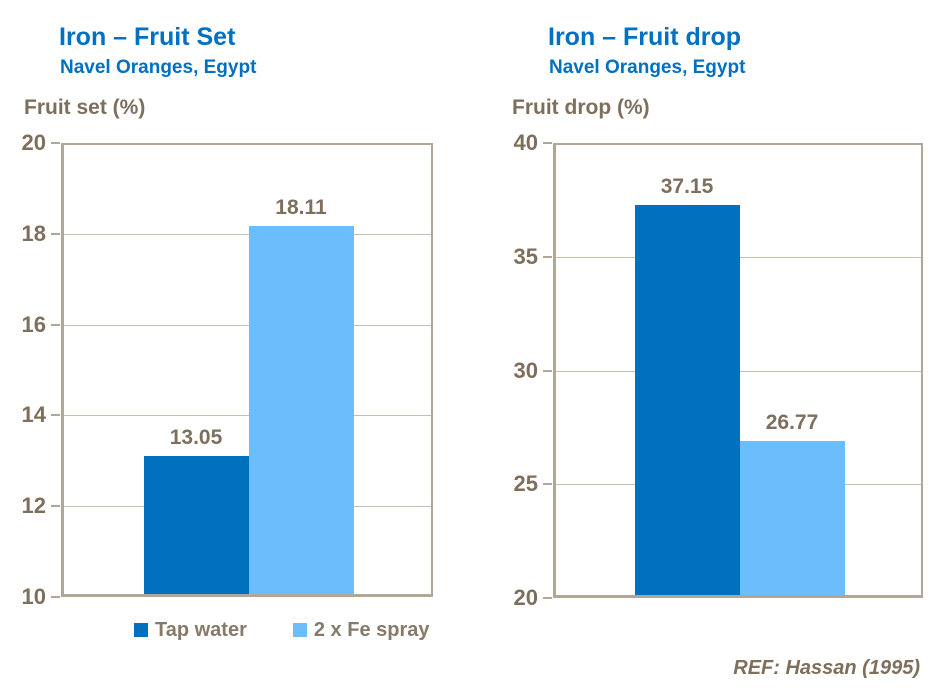  I want to click on bar-value-label: 26.77, so click(792, 422).